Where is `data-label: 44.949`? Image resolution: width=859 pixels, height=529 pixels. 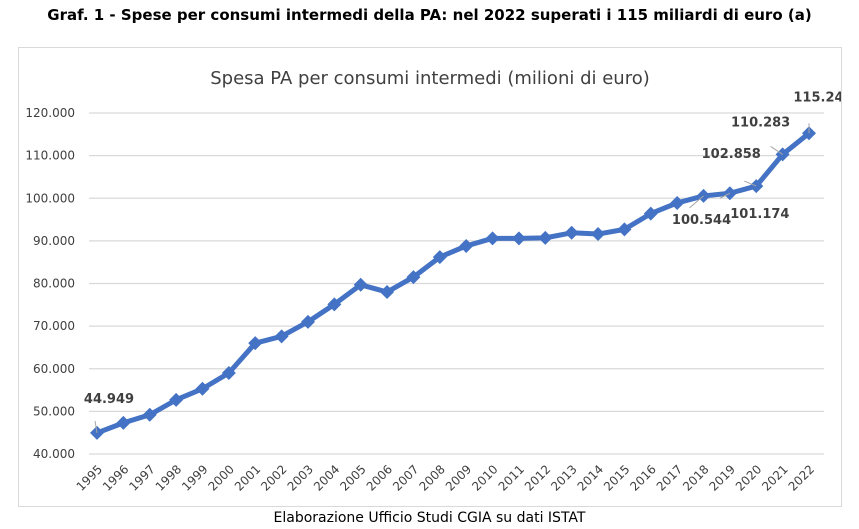
data-label: 44.949 is located at coordinates (109, 399).